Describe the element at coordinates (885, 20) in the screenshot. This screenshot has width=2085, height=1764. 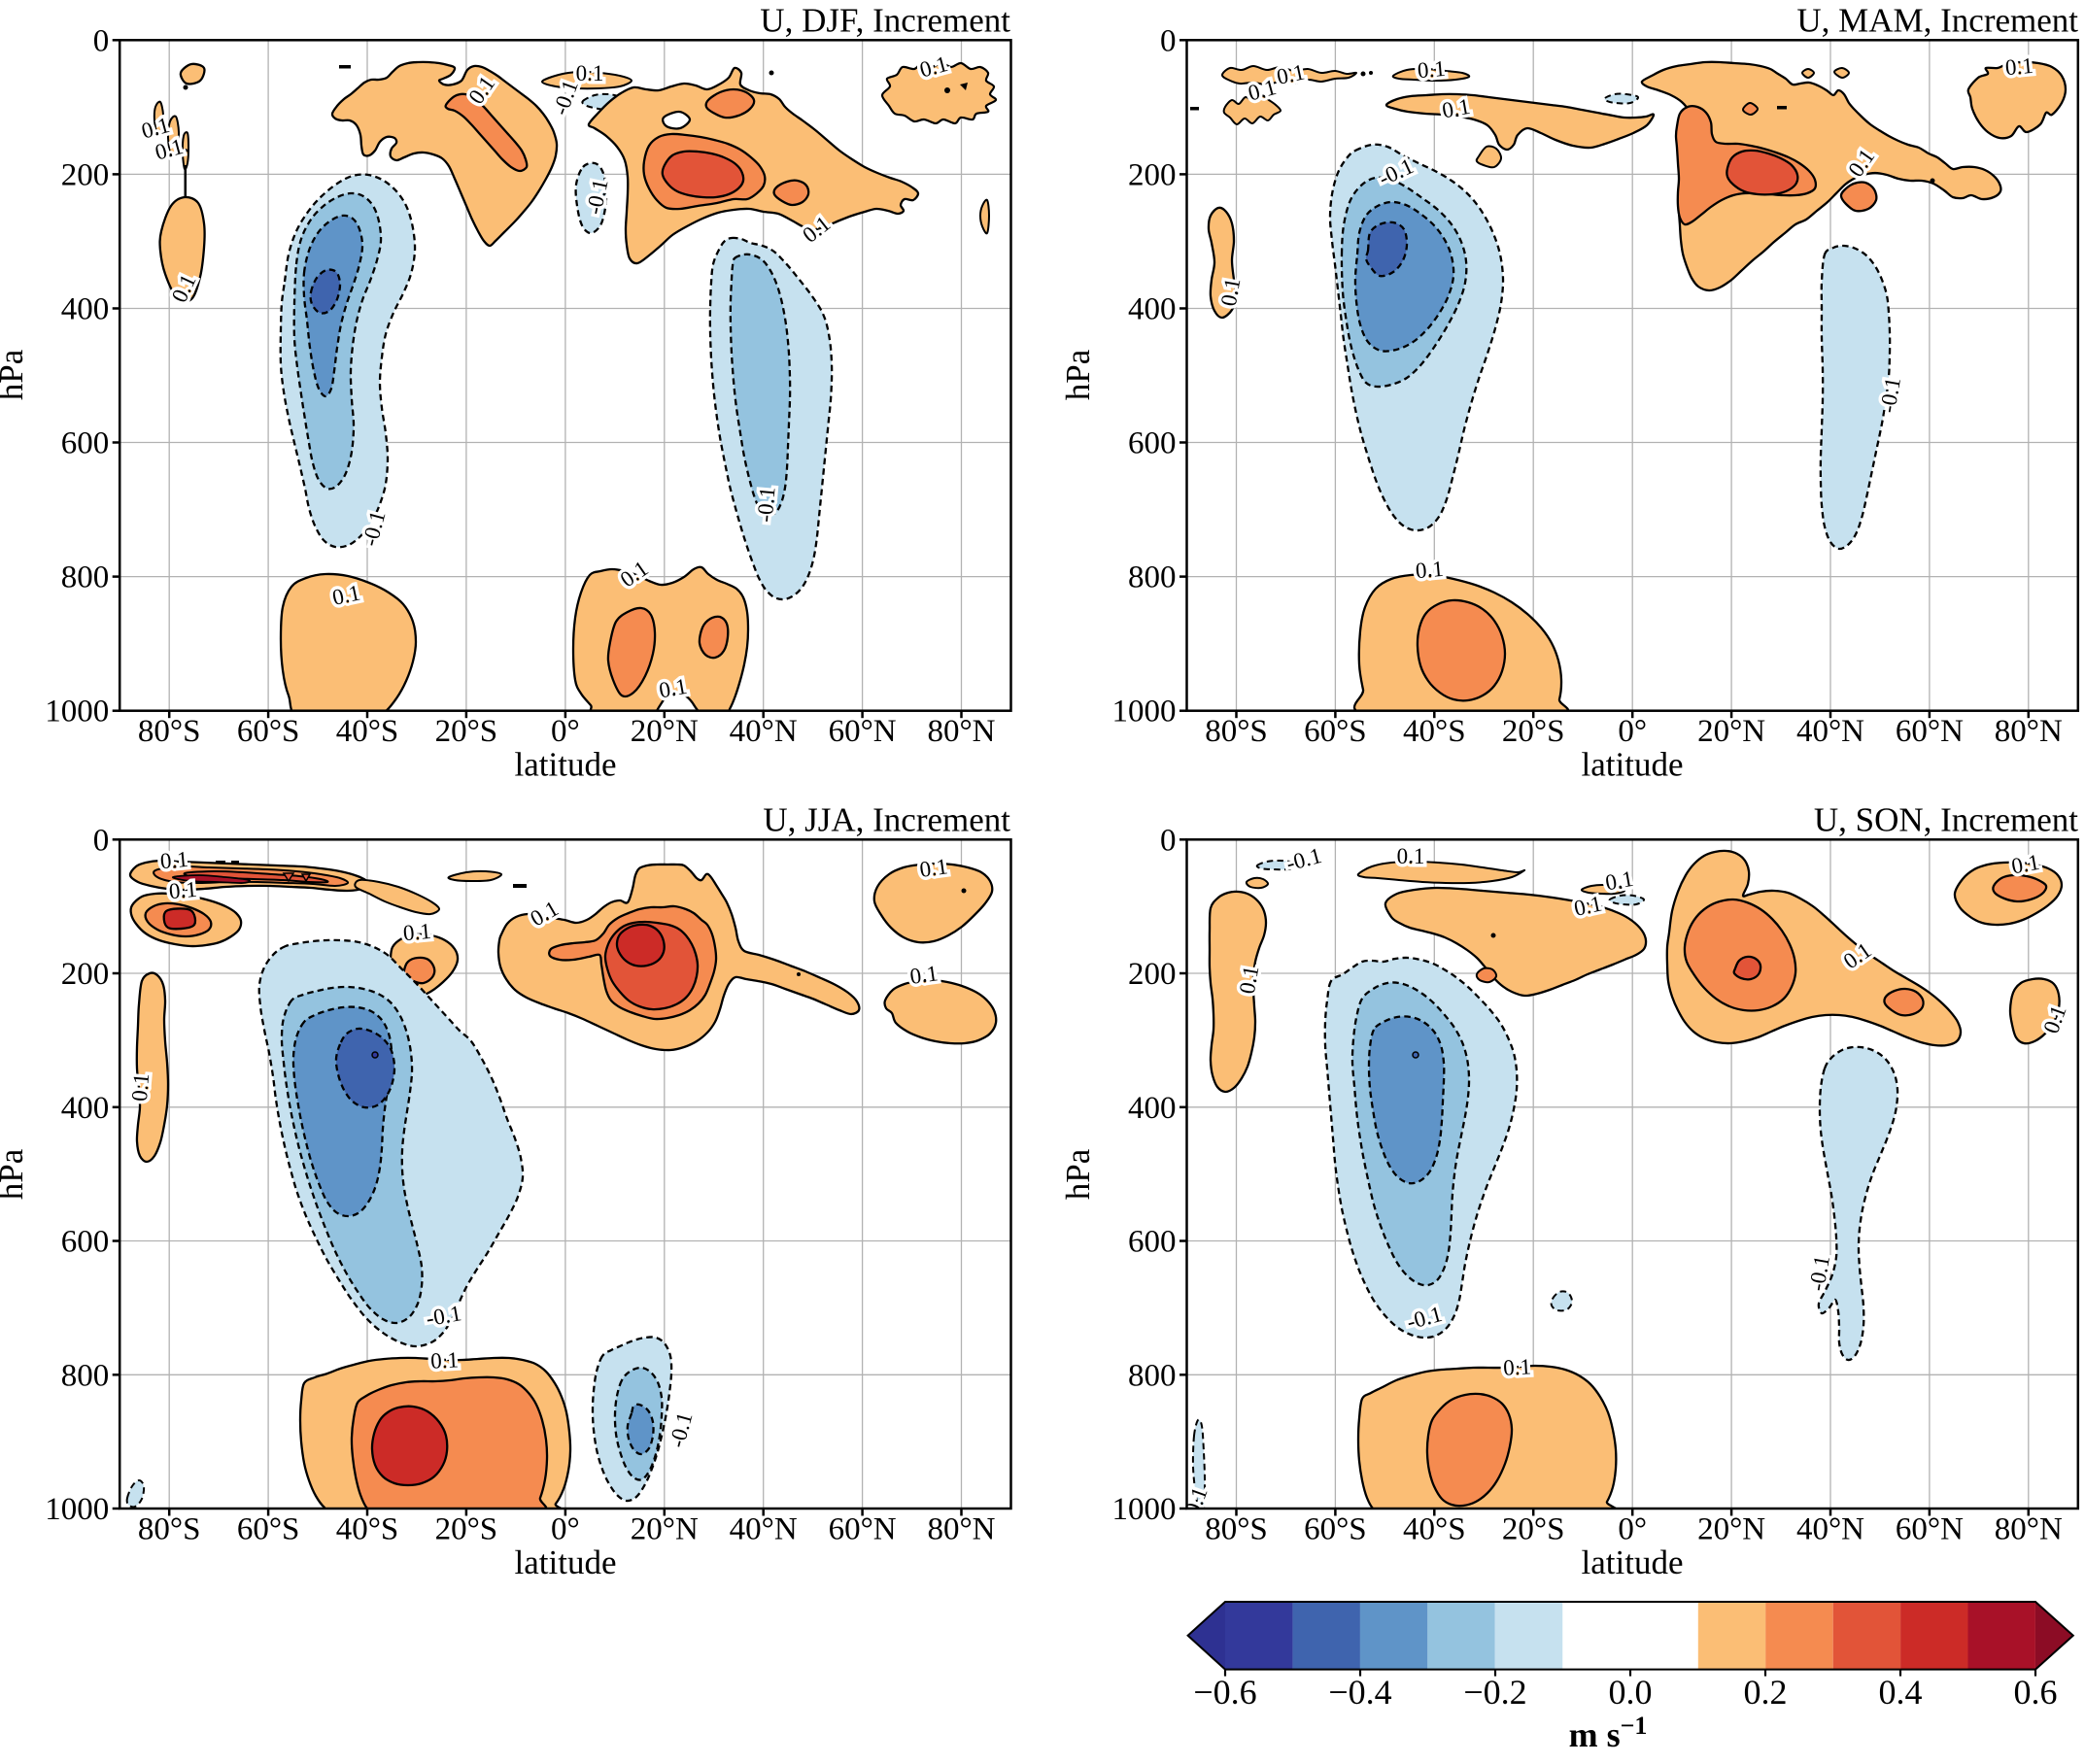
I see `svg-text: U, DJF, Increment` at that location.